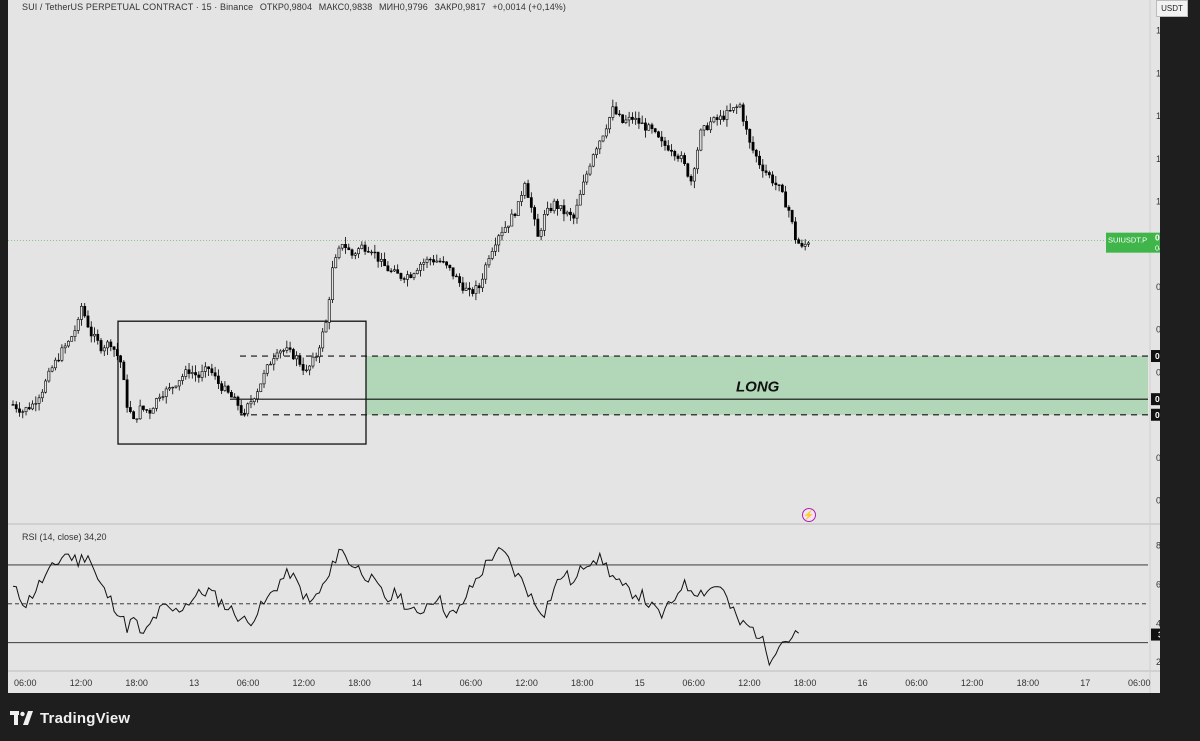 The width and height of the screenshot is (1200, 741). What do you see at coordinates (758, 386) in the screenshot?
I see `long-zone-label: LONG` at bounding box center [758, 386].